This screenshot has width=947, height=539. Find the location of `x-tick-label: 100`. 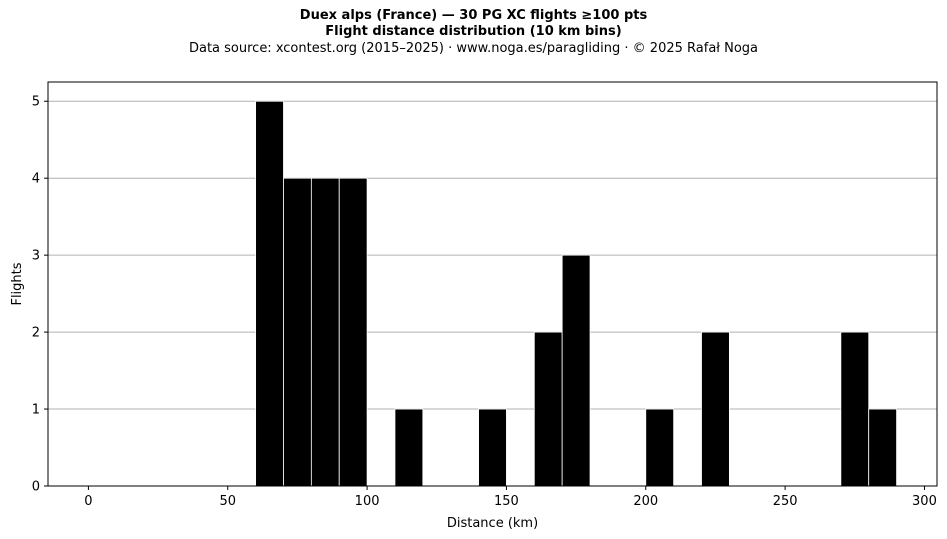

x-tick-label: 100 is located at coordinates (367, 501).